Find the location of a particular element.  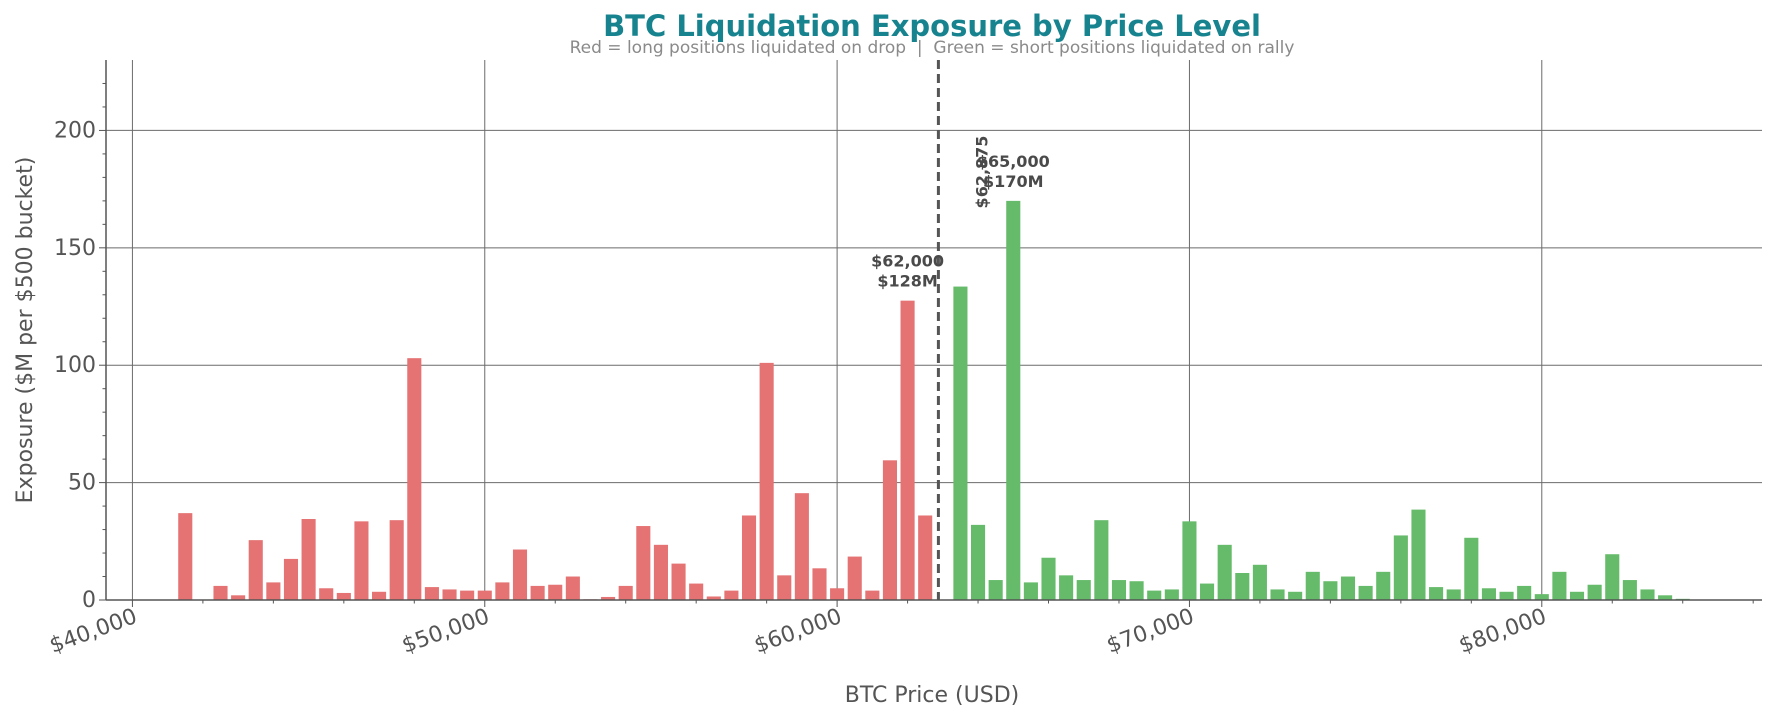

annotation-price: $62,000 is located at coordinates (907, 261).